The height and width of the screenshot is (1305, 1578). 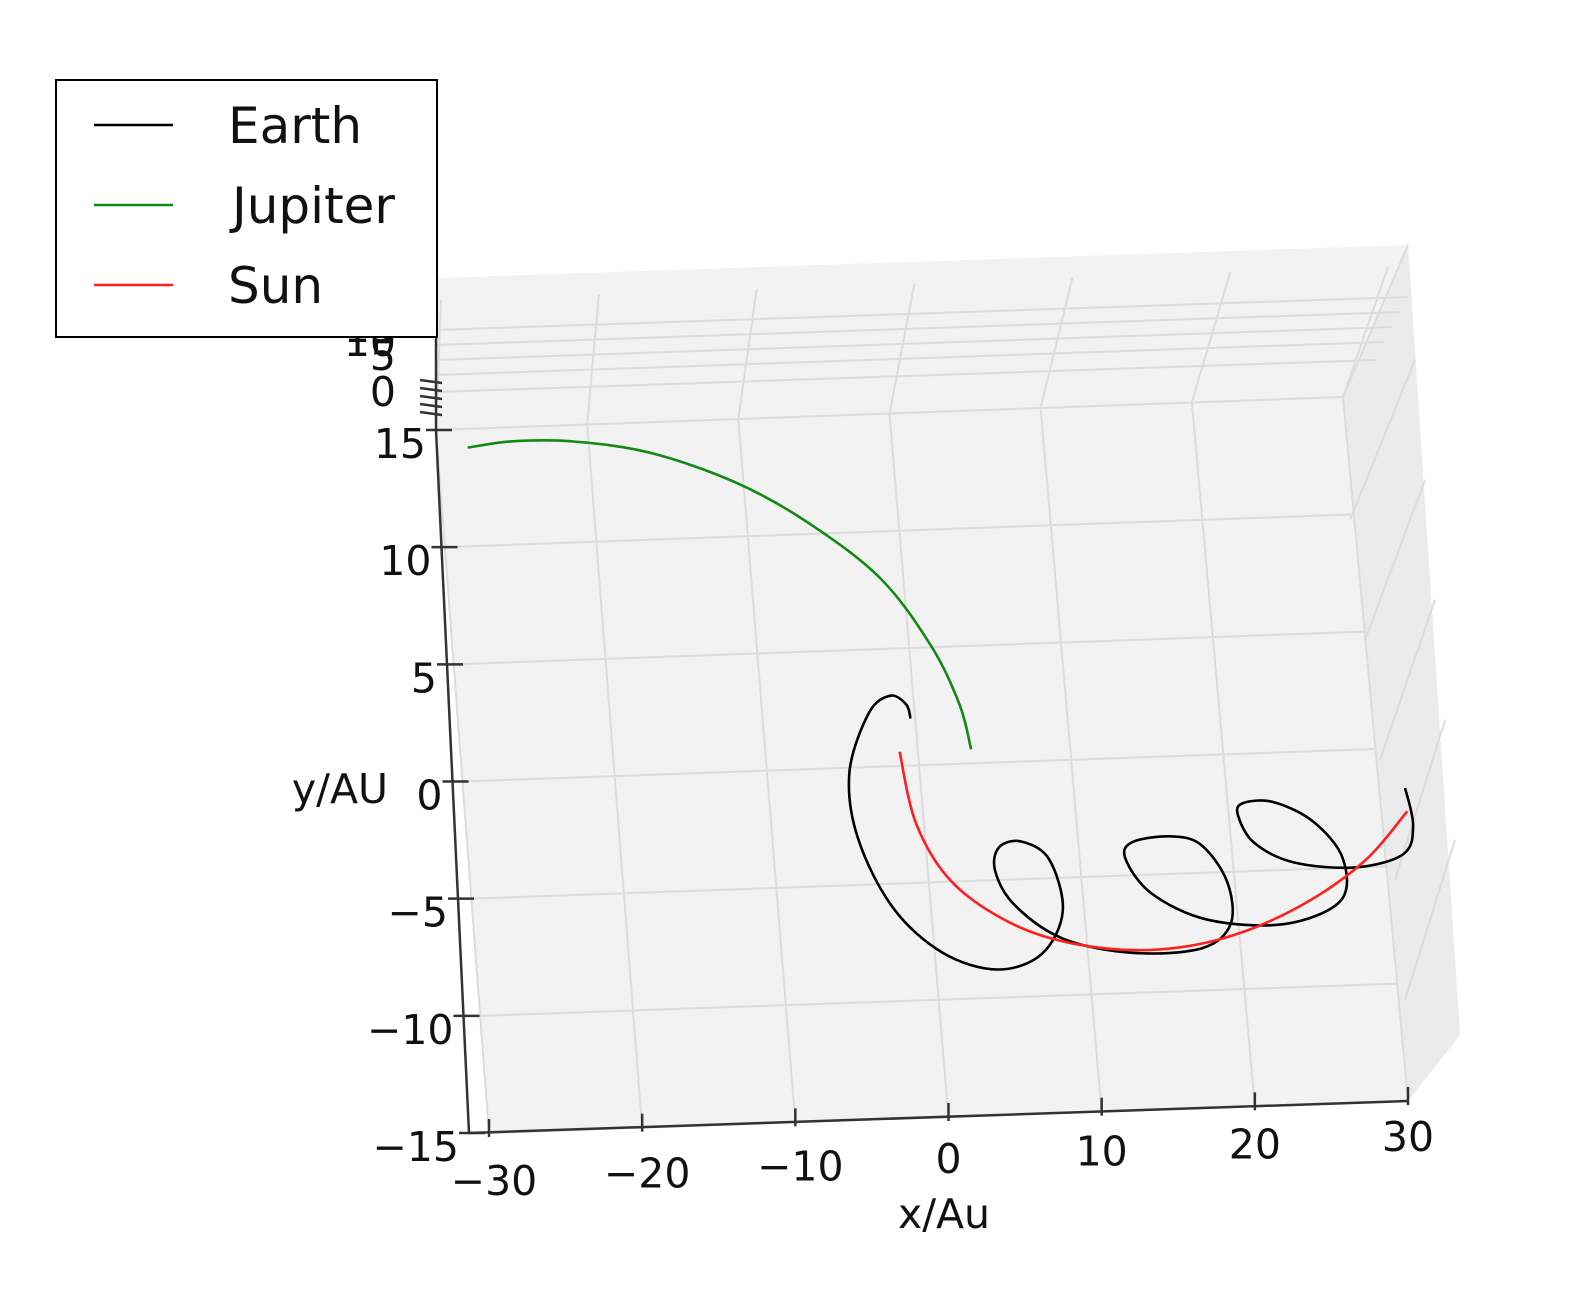 I want to click on x-tick-label: 30, so click(x=1408, y=1137).